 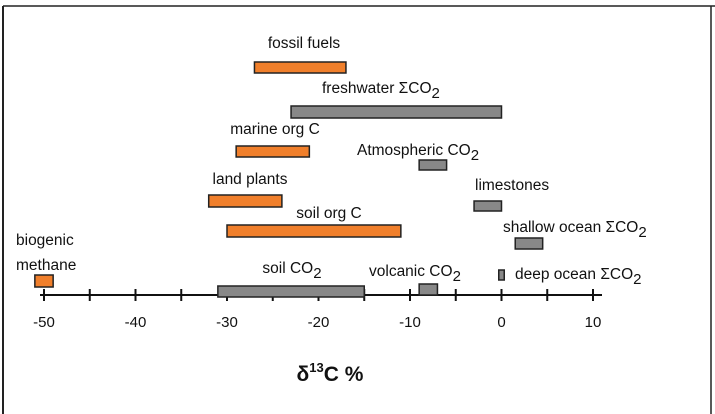 What do you see at coordinates (415, 274) in the screenshot?
I see `range-label: volcanic CO2` at bounding box center [415, 274].